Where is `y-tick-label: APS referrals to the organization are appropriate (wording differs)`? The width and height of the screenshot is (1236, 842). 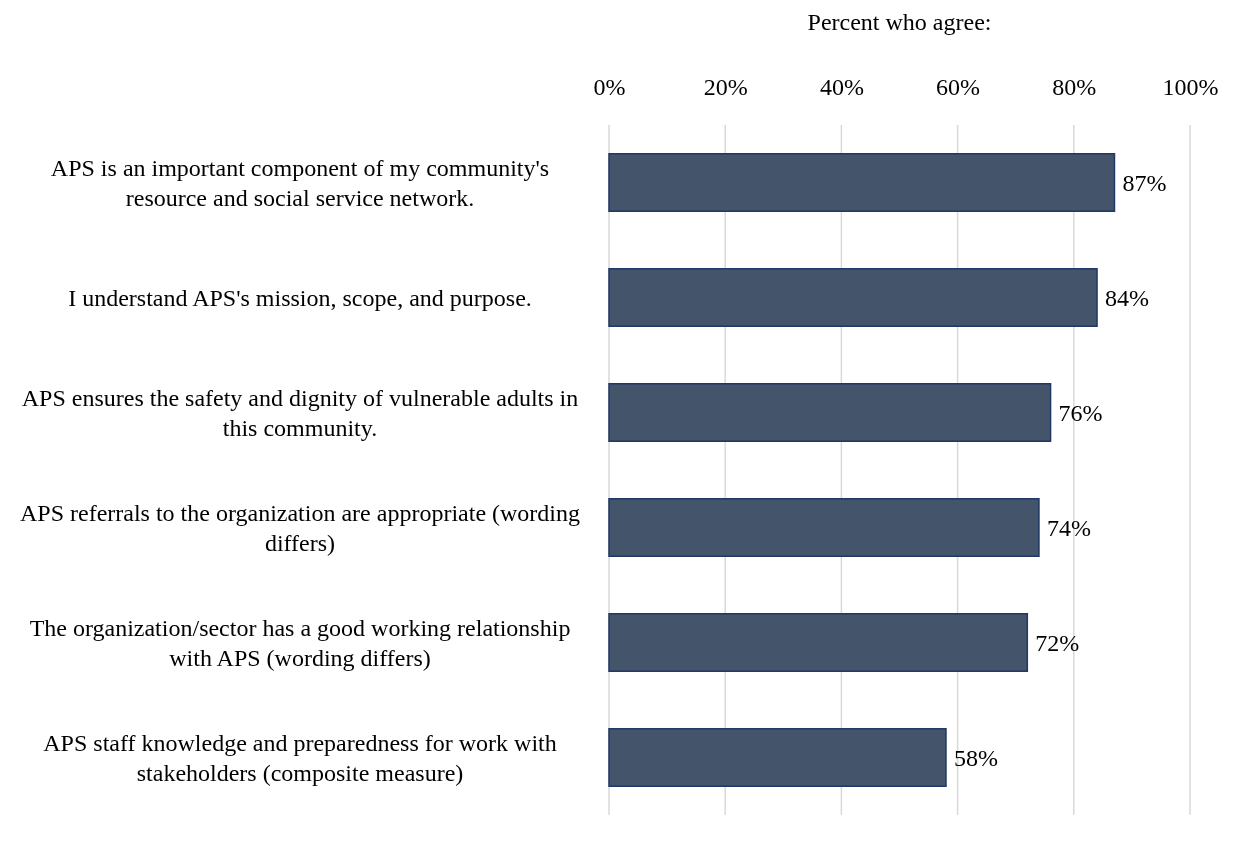
y-tick-label: APS referrals to the organization are appropriate (wording differs) is located at coordinates (300, 527).